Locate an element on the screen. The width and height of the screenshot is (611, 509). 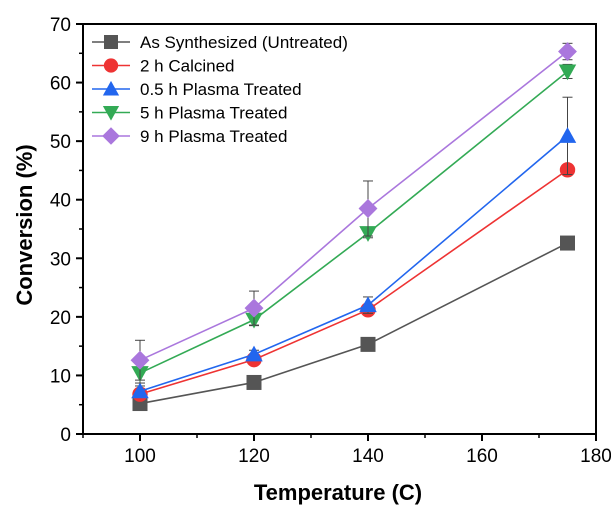
x-tick-label: 120 is located at coordinates (254, 456).